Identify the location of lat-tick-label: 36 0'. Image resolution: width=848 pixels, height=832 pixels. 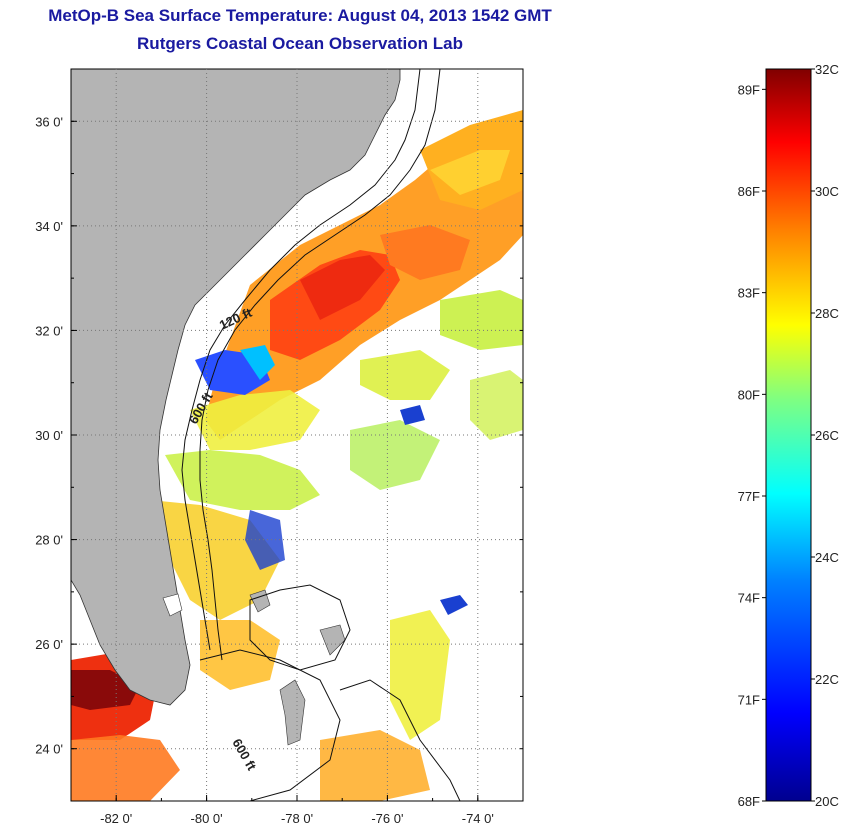
(49, 121).